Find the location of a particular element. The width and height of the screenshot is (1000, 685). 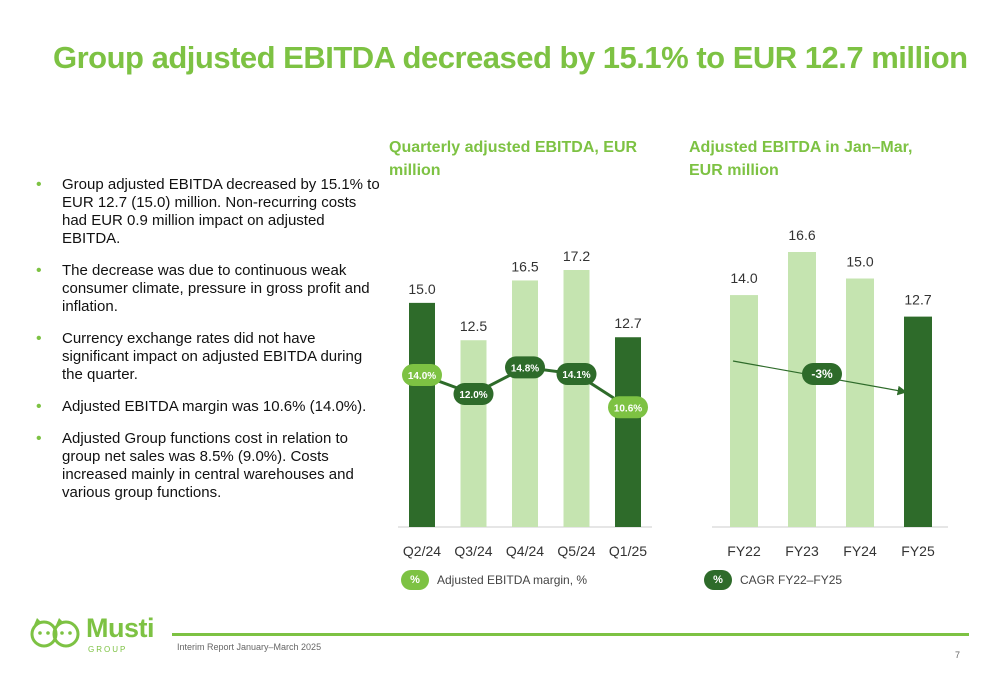

quarterly-bar-value-label: 12.5 is located at coordinates (473, 326).